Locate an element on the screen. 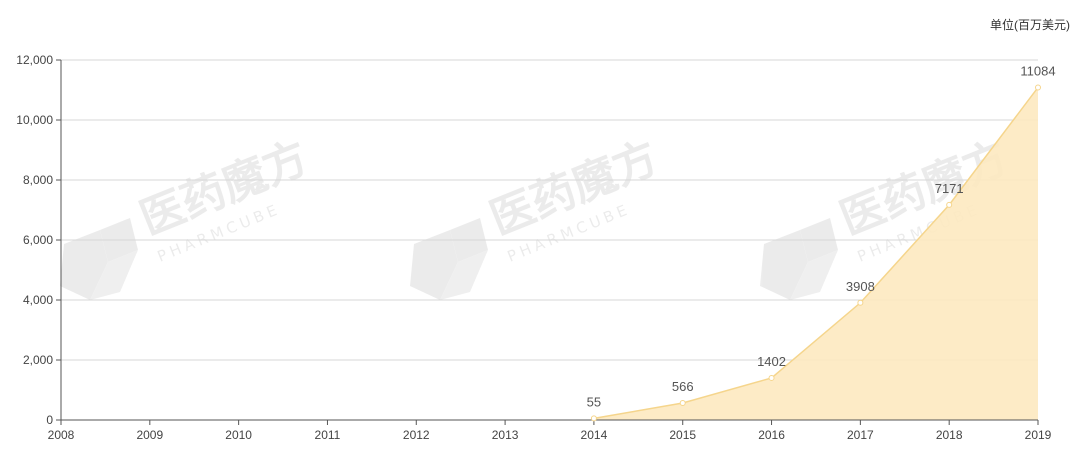  y-tick-label: 8,000 is located at coordinates (38, 180).